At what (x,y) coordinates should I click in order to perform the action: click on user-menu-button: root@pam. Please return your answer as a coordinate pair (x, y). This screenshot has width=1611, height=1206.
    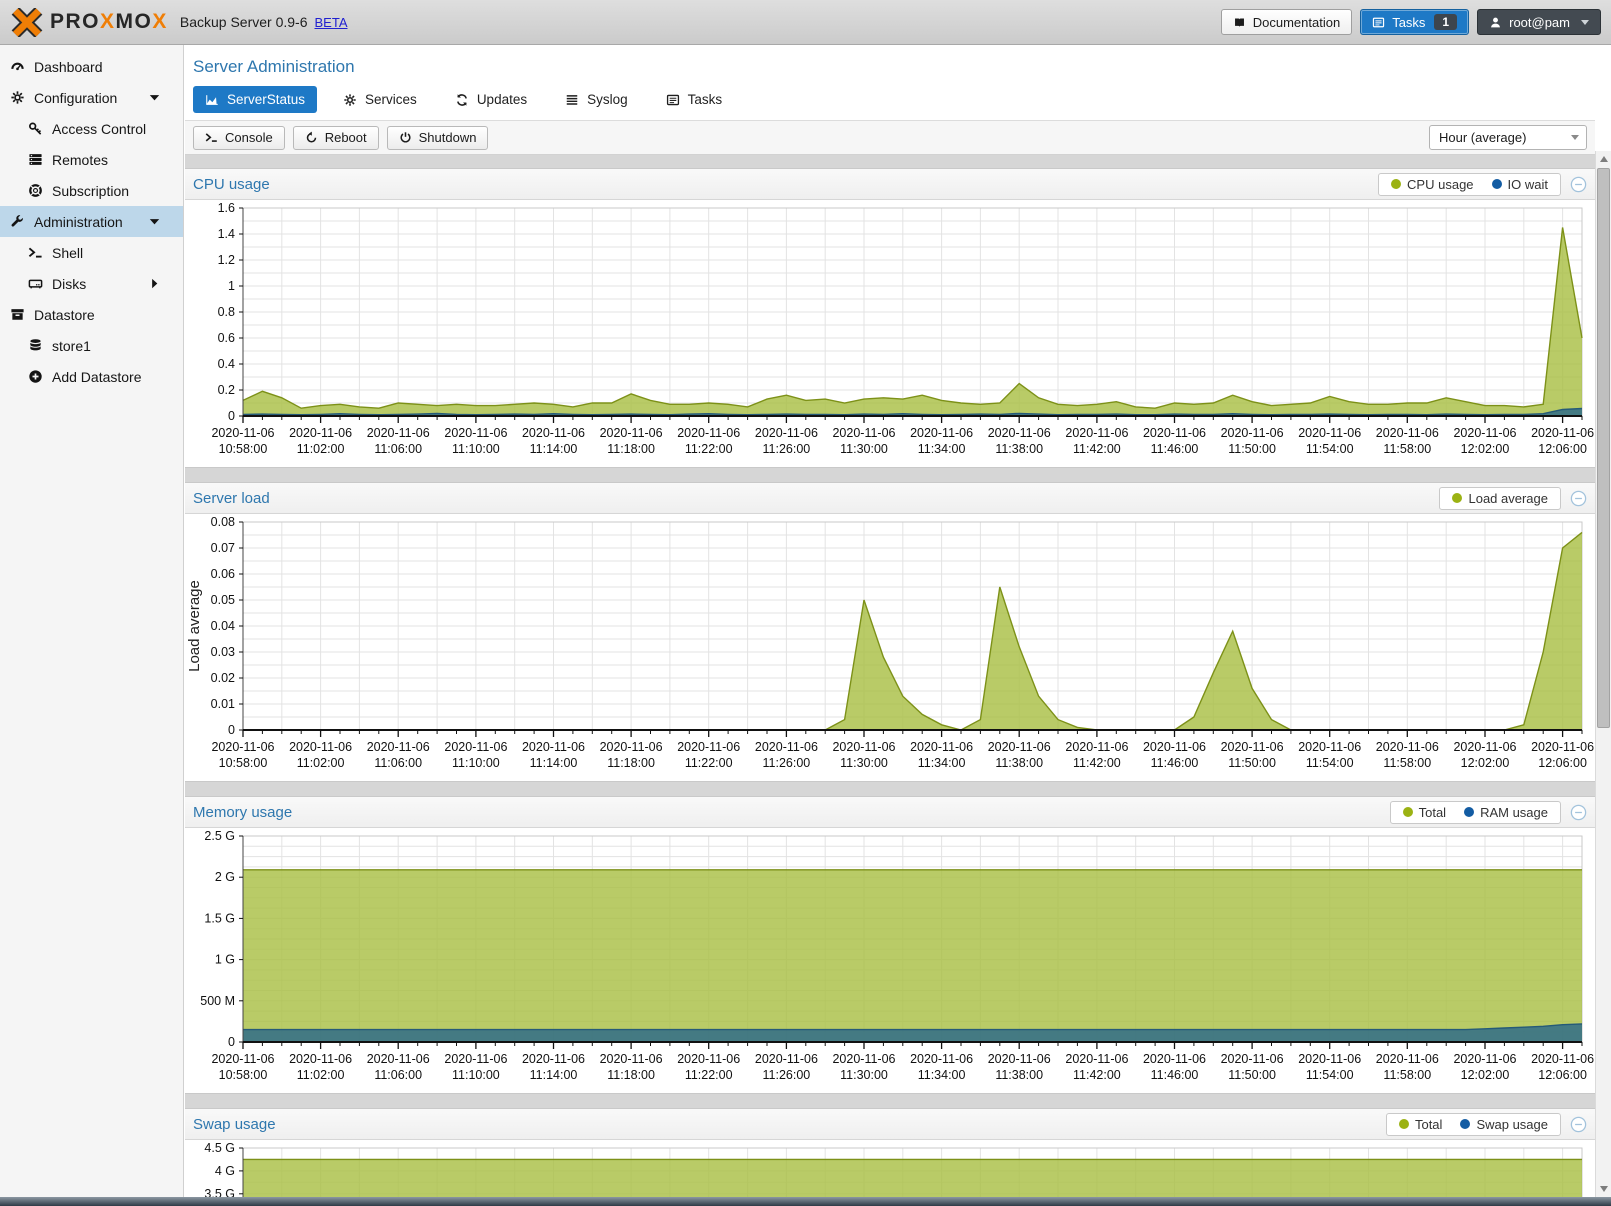
    Looking at the image, I should click on (1539, 22).